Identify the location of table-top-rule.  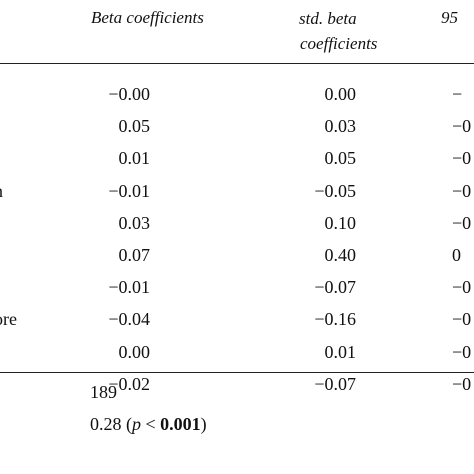
(237, 63).